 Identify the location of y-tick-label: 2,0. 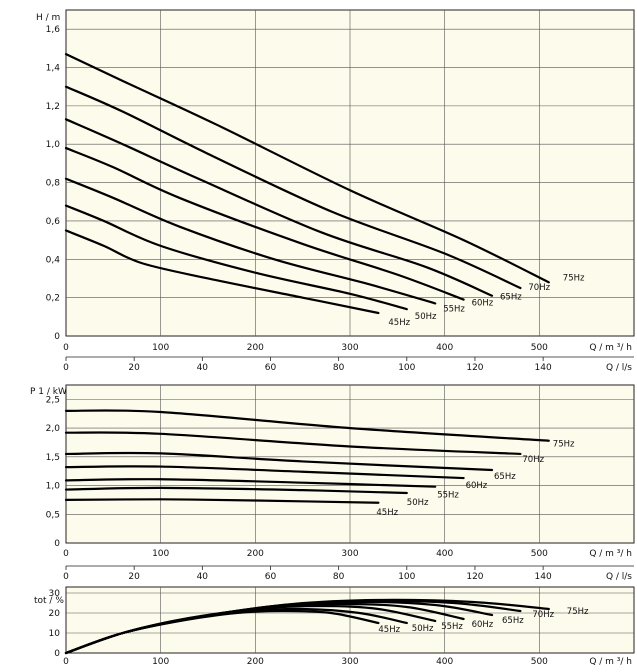
(53, 429).